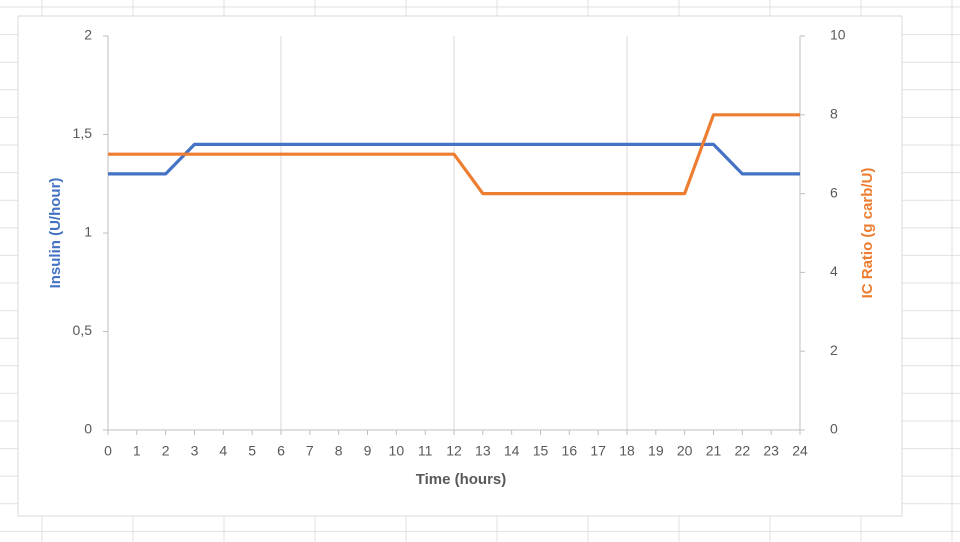 The image size is (960, 542). Describe the element at coordinates (838, 35) in the screenshot. I see `y2-tick-label: 10` at that location.